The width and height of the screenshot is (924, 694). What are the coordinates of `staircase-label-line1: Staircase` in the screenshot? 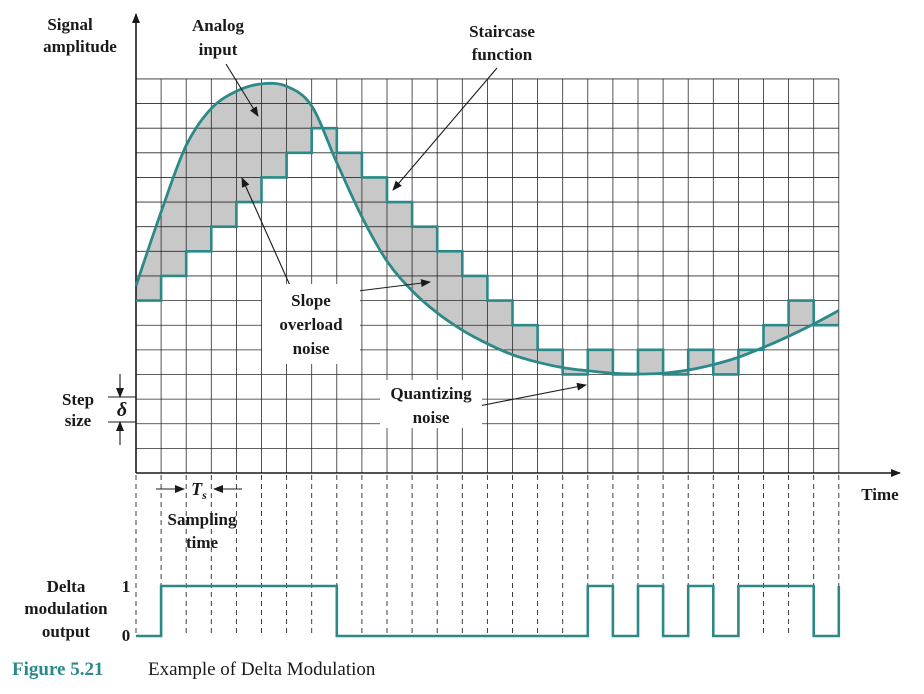 It's located at (502, 31).